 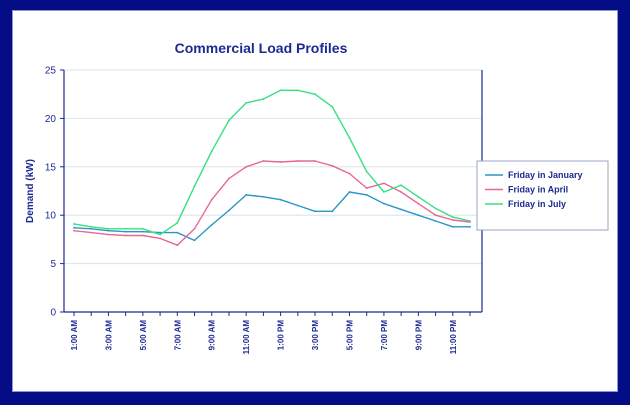 I want to click on x-tick-label: 7:00 PM, so click(x=384, y=335).